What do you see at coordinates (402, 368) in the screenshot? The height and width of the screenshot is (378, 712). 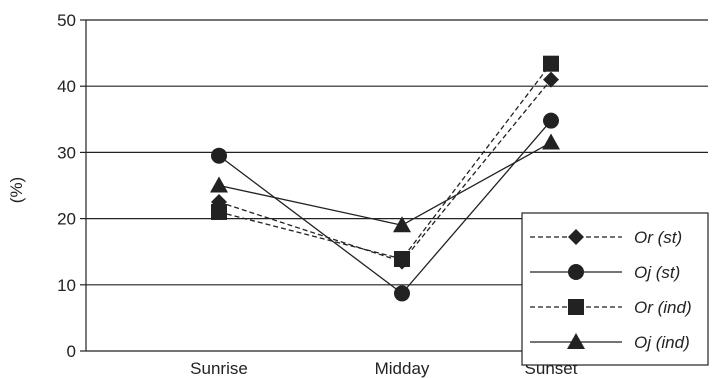 I see `x-tick-label-midday: Midday` at bounding box center [402, 368].